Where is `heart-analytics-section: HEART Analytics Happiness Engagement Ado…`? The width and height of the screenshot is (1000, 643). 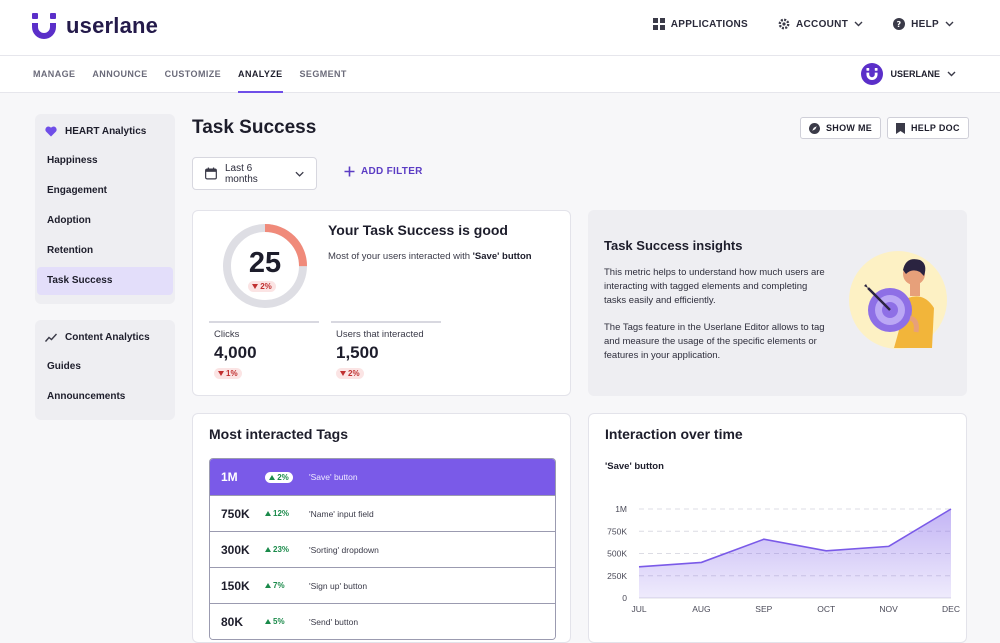 heart-analytics-section: HEART Analytics Happiness Engagement Ado… is located at coordinates (105, 209).